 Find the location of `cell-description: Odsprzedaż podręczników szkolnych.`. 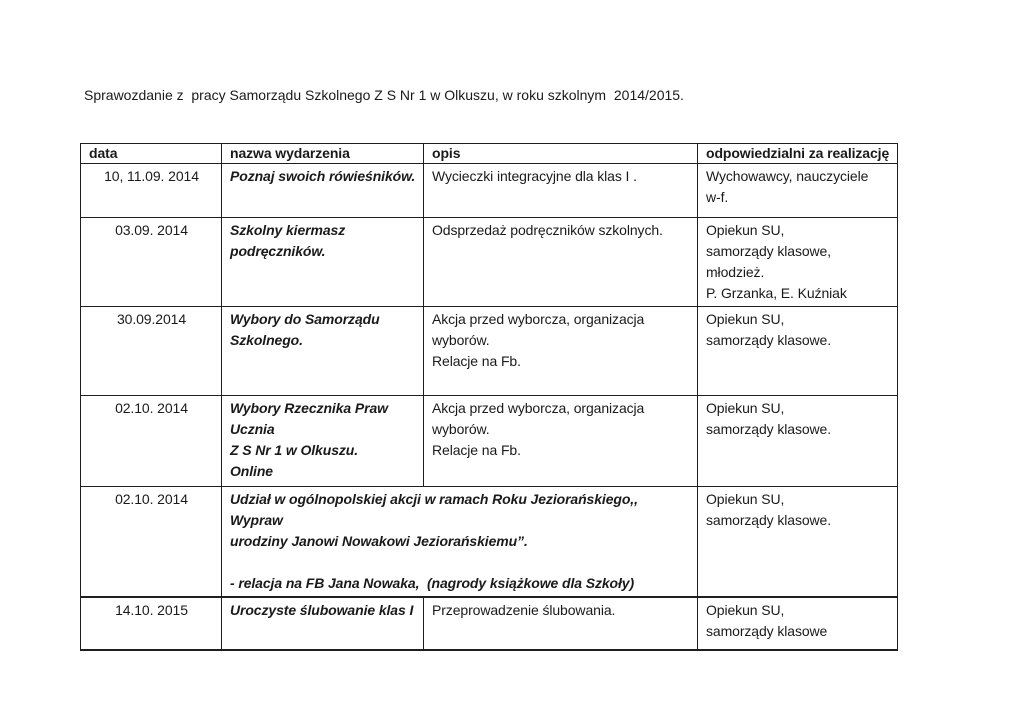

cell-description: Odsprzedaż podręczników szkolnych. is located at coordinates (560, 262).